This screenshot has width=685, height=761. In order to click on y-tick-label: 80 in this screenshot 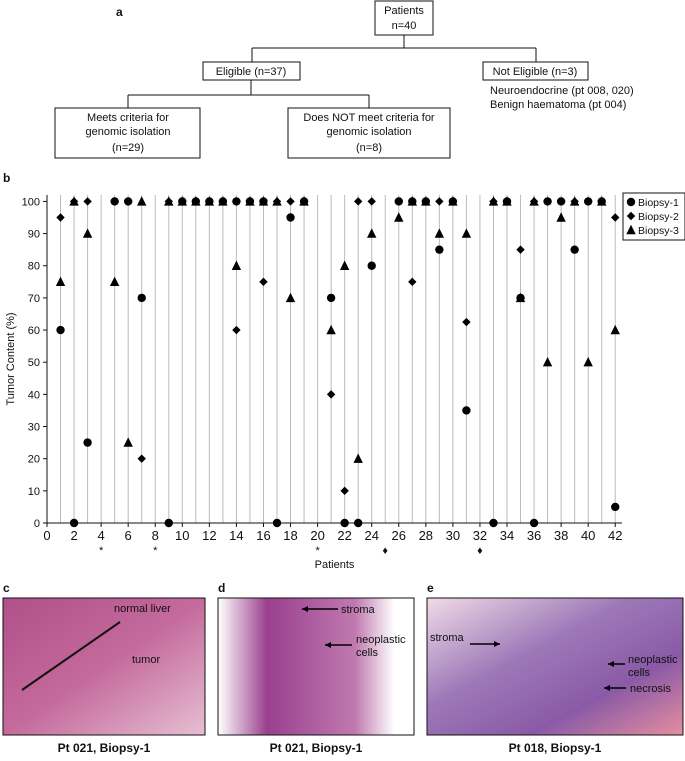, I will do `click(34, 267)`.